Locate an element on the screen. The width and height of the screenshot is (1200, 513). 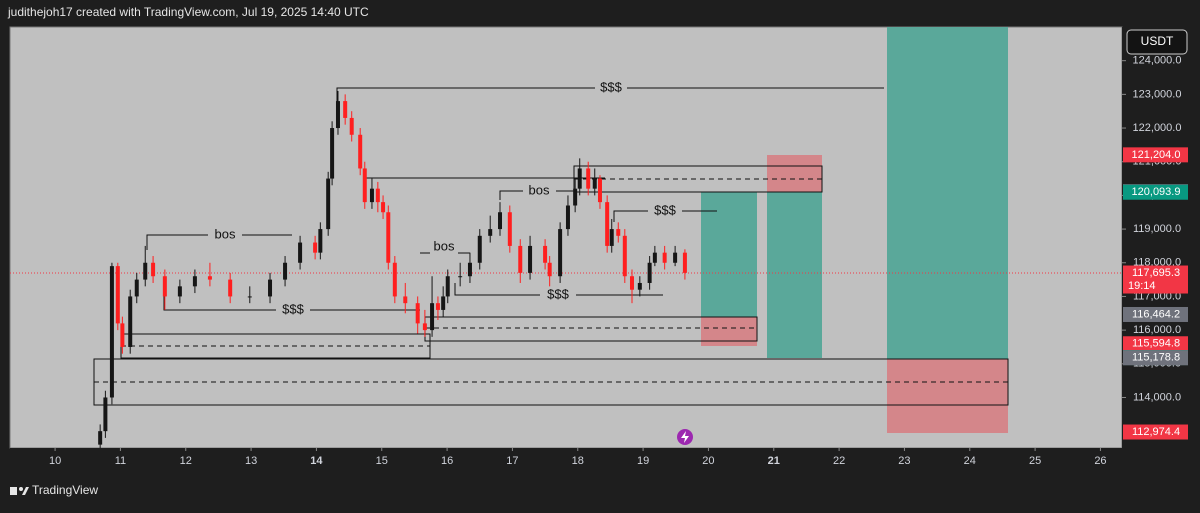
y-tick-label: 123,000.0 is located at coordinates (1157, 94).